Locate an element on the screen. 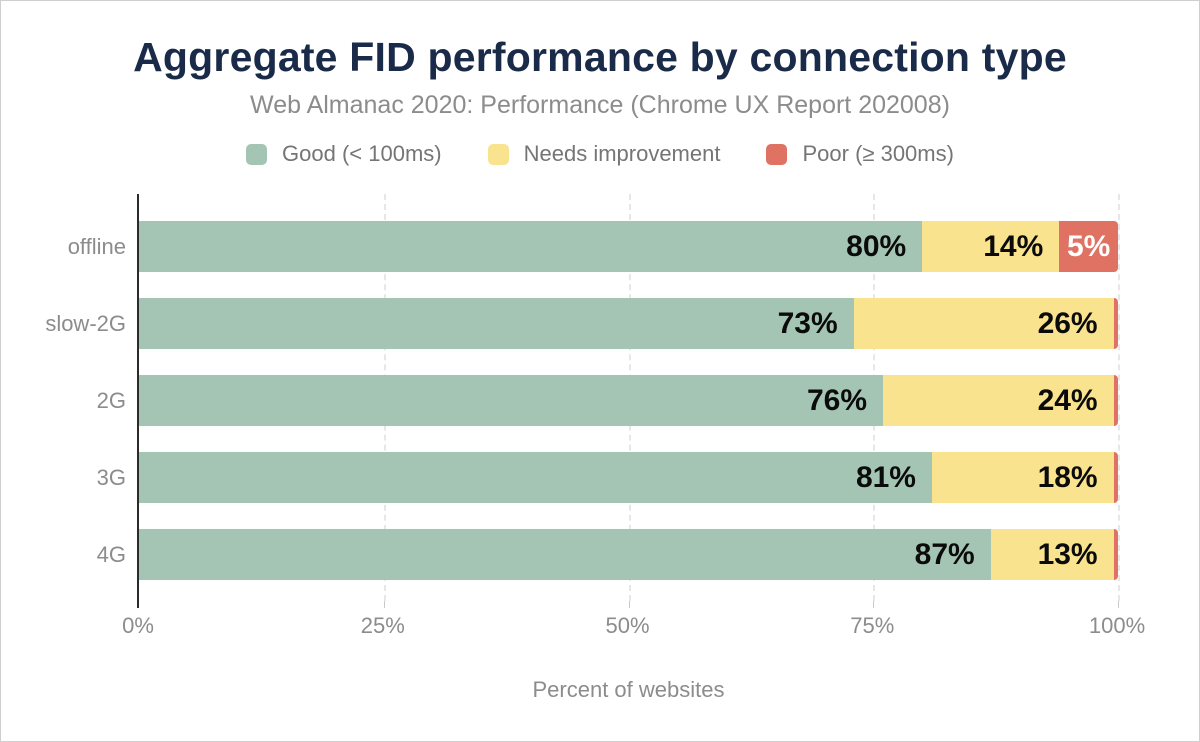  bar-value-label: 87% is located at coordinates (944, 554).